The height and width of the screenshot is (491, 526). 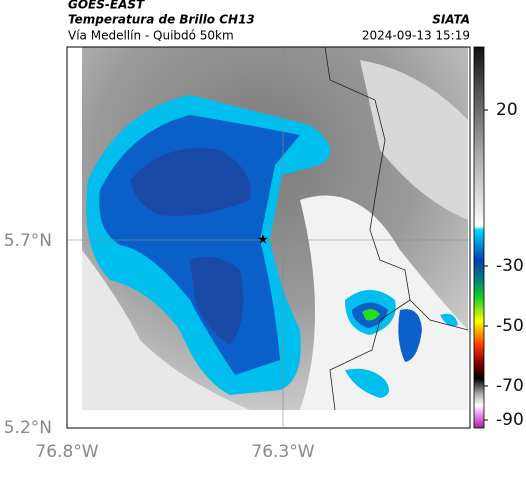 What do you see at coordinates (510, 420) in the screenshot?
I see `colorbar-tick-label: -90` at bounding box center [510, 420].